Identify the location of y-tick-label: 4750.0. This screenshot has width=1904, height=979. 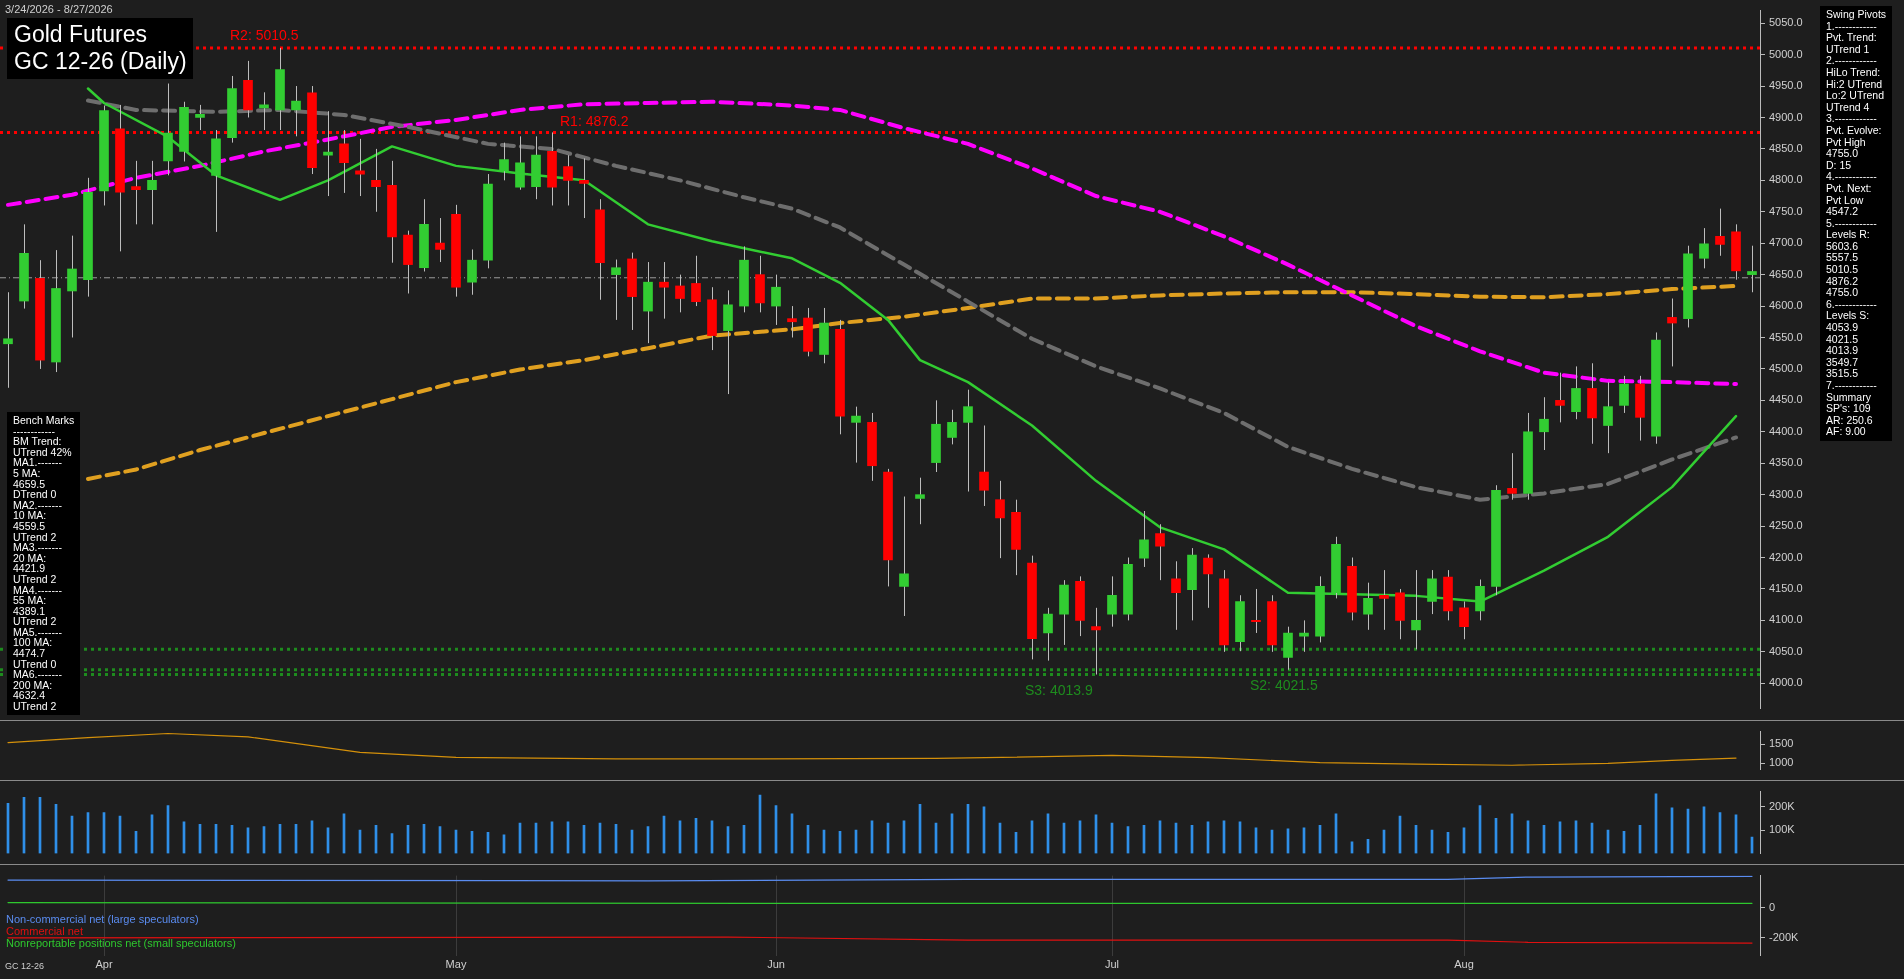
(1786, 210).